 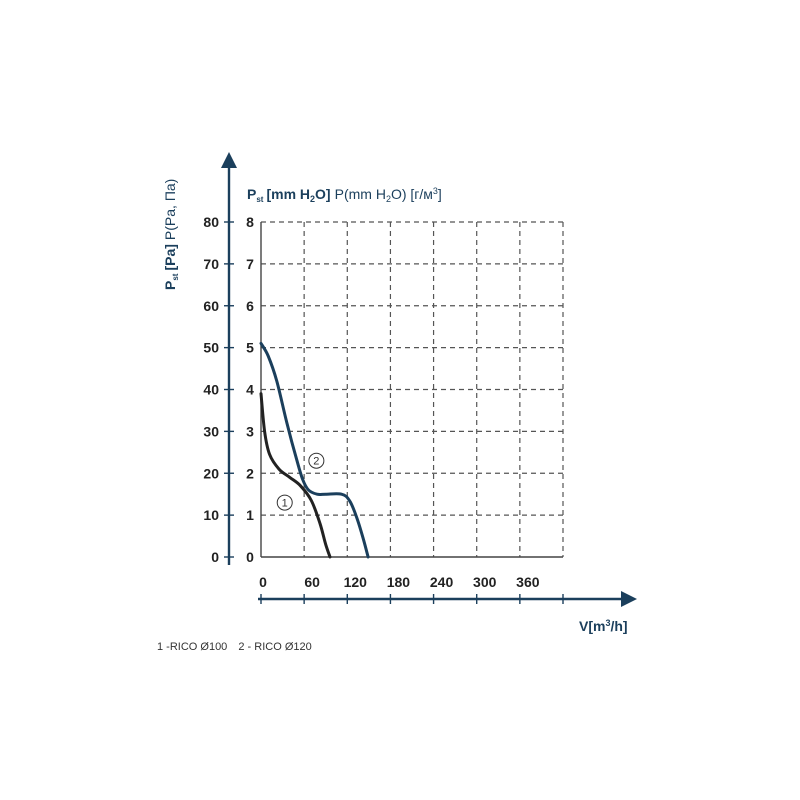 I want to click on y-tick-label-mm: 6, so click(x=250, y=306).